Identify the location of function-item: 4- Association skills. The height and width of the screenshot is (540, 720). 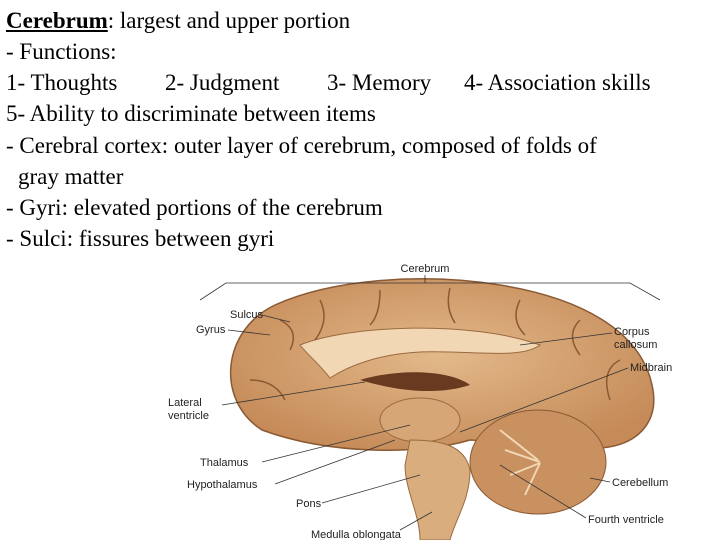
(557, 82).